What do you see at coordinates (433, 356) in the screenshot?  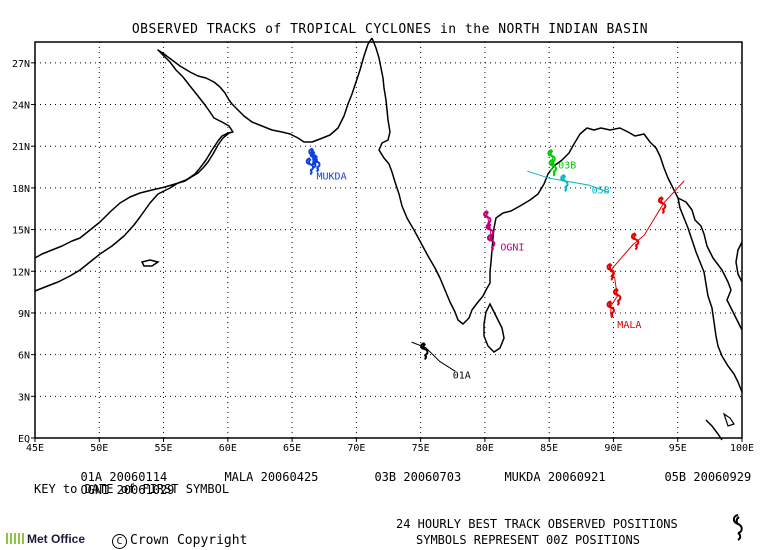 I see `track-line-01a` at bounding box center [433, 356].